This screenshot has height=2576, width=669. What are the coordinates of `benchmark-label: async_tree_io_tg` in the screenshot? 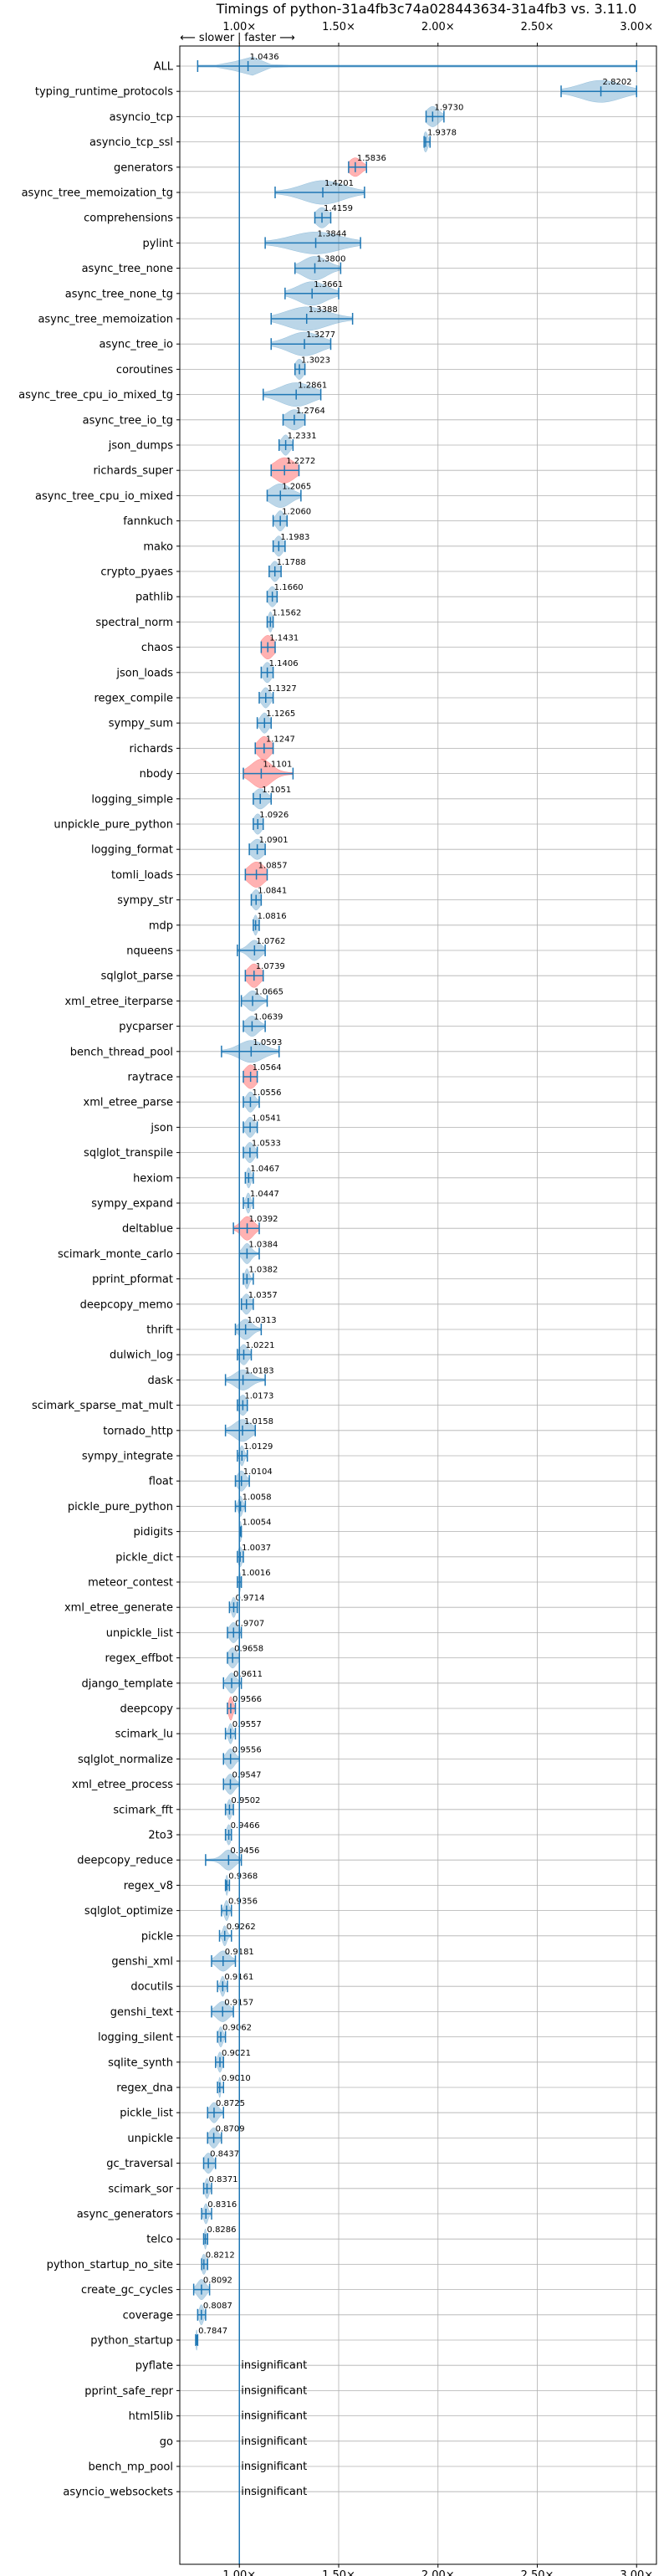 It's located at (128, 421).